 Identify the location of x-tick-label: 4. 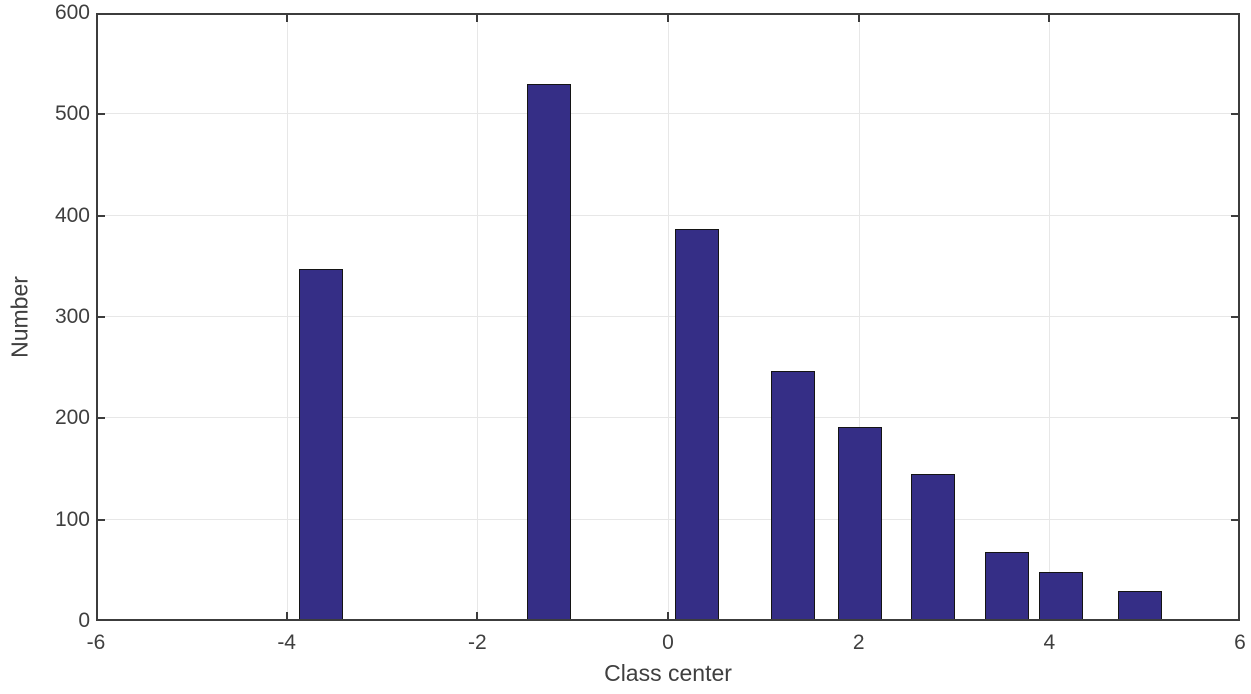
(1049, 642).